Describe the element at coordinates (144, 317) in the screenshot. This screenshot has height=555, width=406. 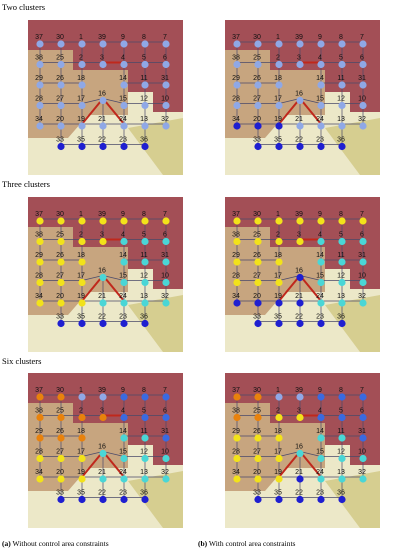
I see `node-label: 36` at that location.